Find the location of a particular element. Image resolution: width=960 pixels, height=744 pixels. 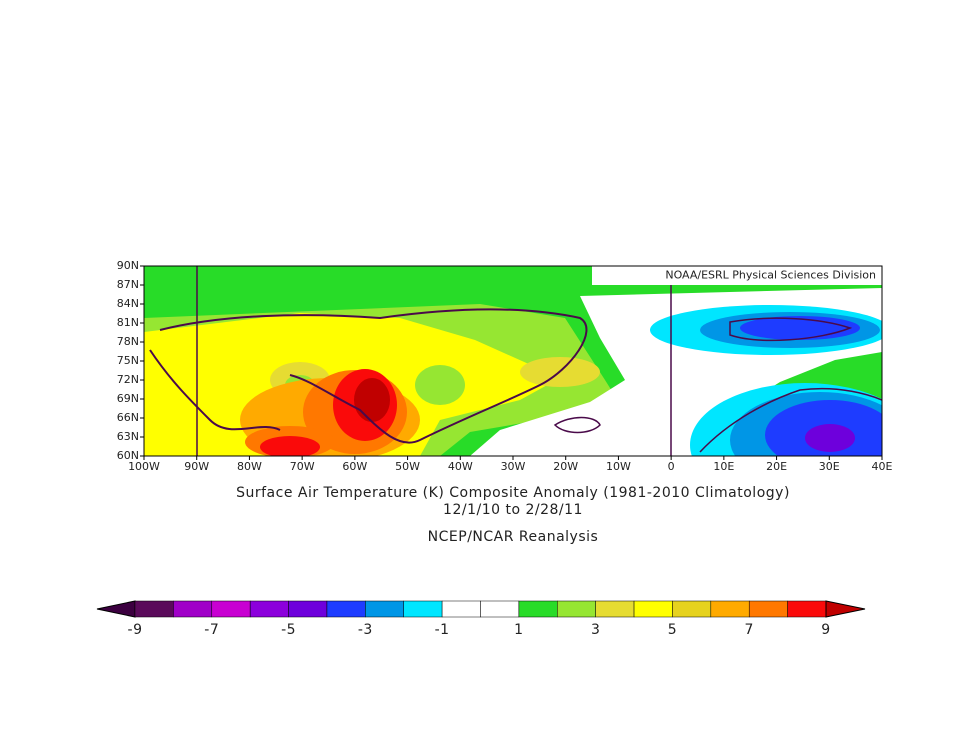

y-tick-label: 66N is located at coordinates (128, 417).